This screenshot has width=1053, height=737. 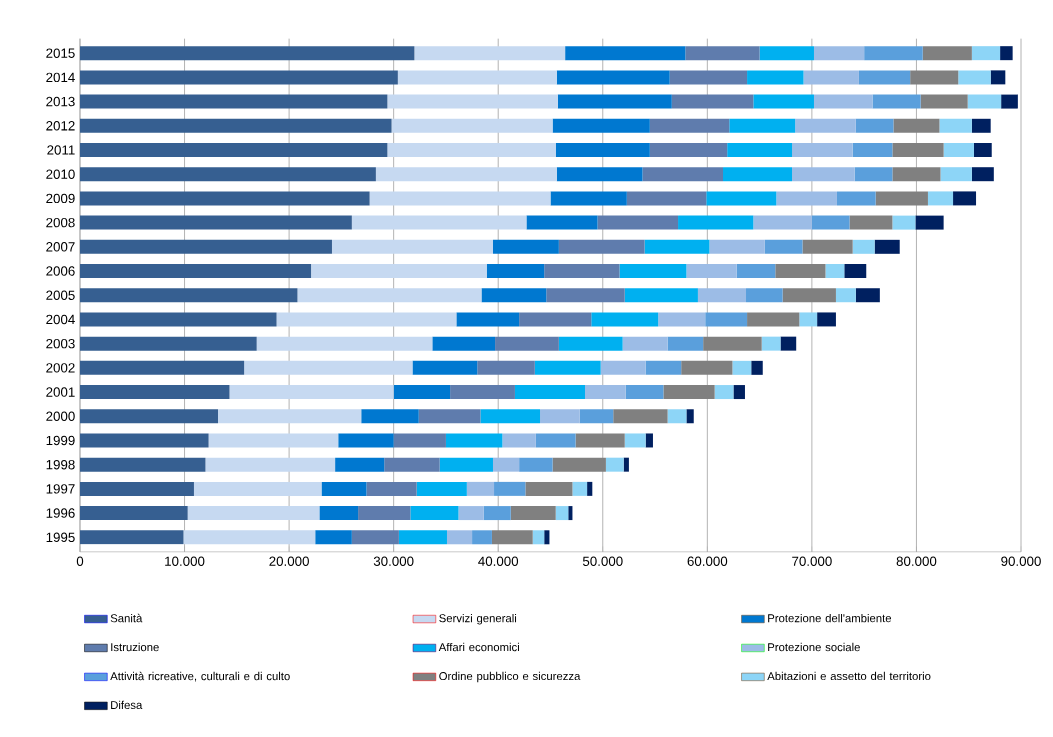 I want to click on legend-label: Istruzione, so click(x=135, y=647).